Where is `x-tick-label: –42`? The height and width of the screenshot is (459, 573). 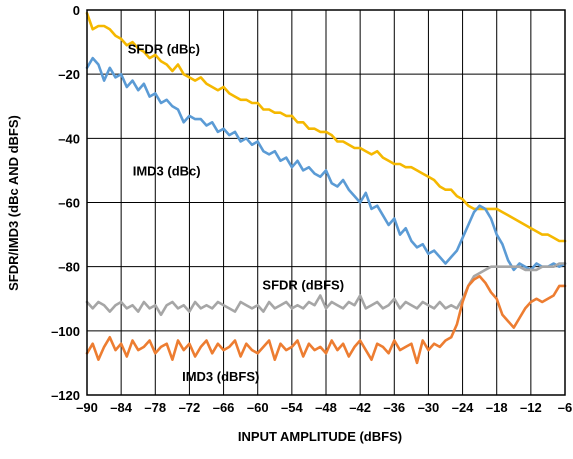 x-tick-label: –42 is located at coordinates (360, 407).